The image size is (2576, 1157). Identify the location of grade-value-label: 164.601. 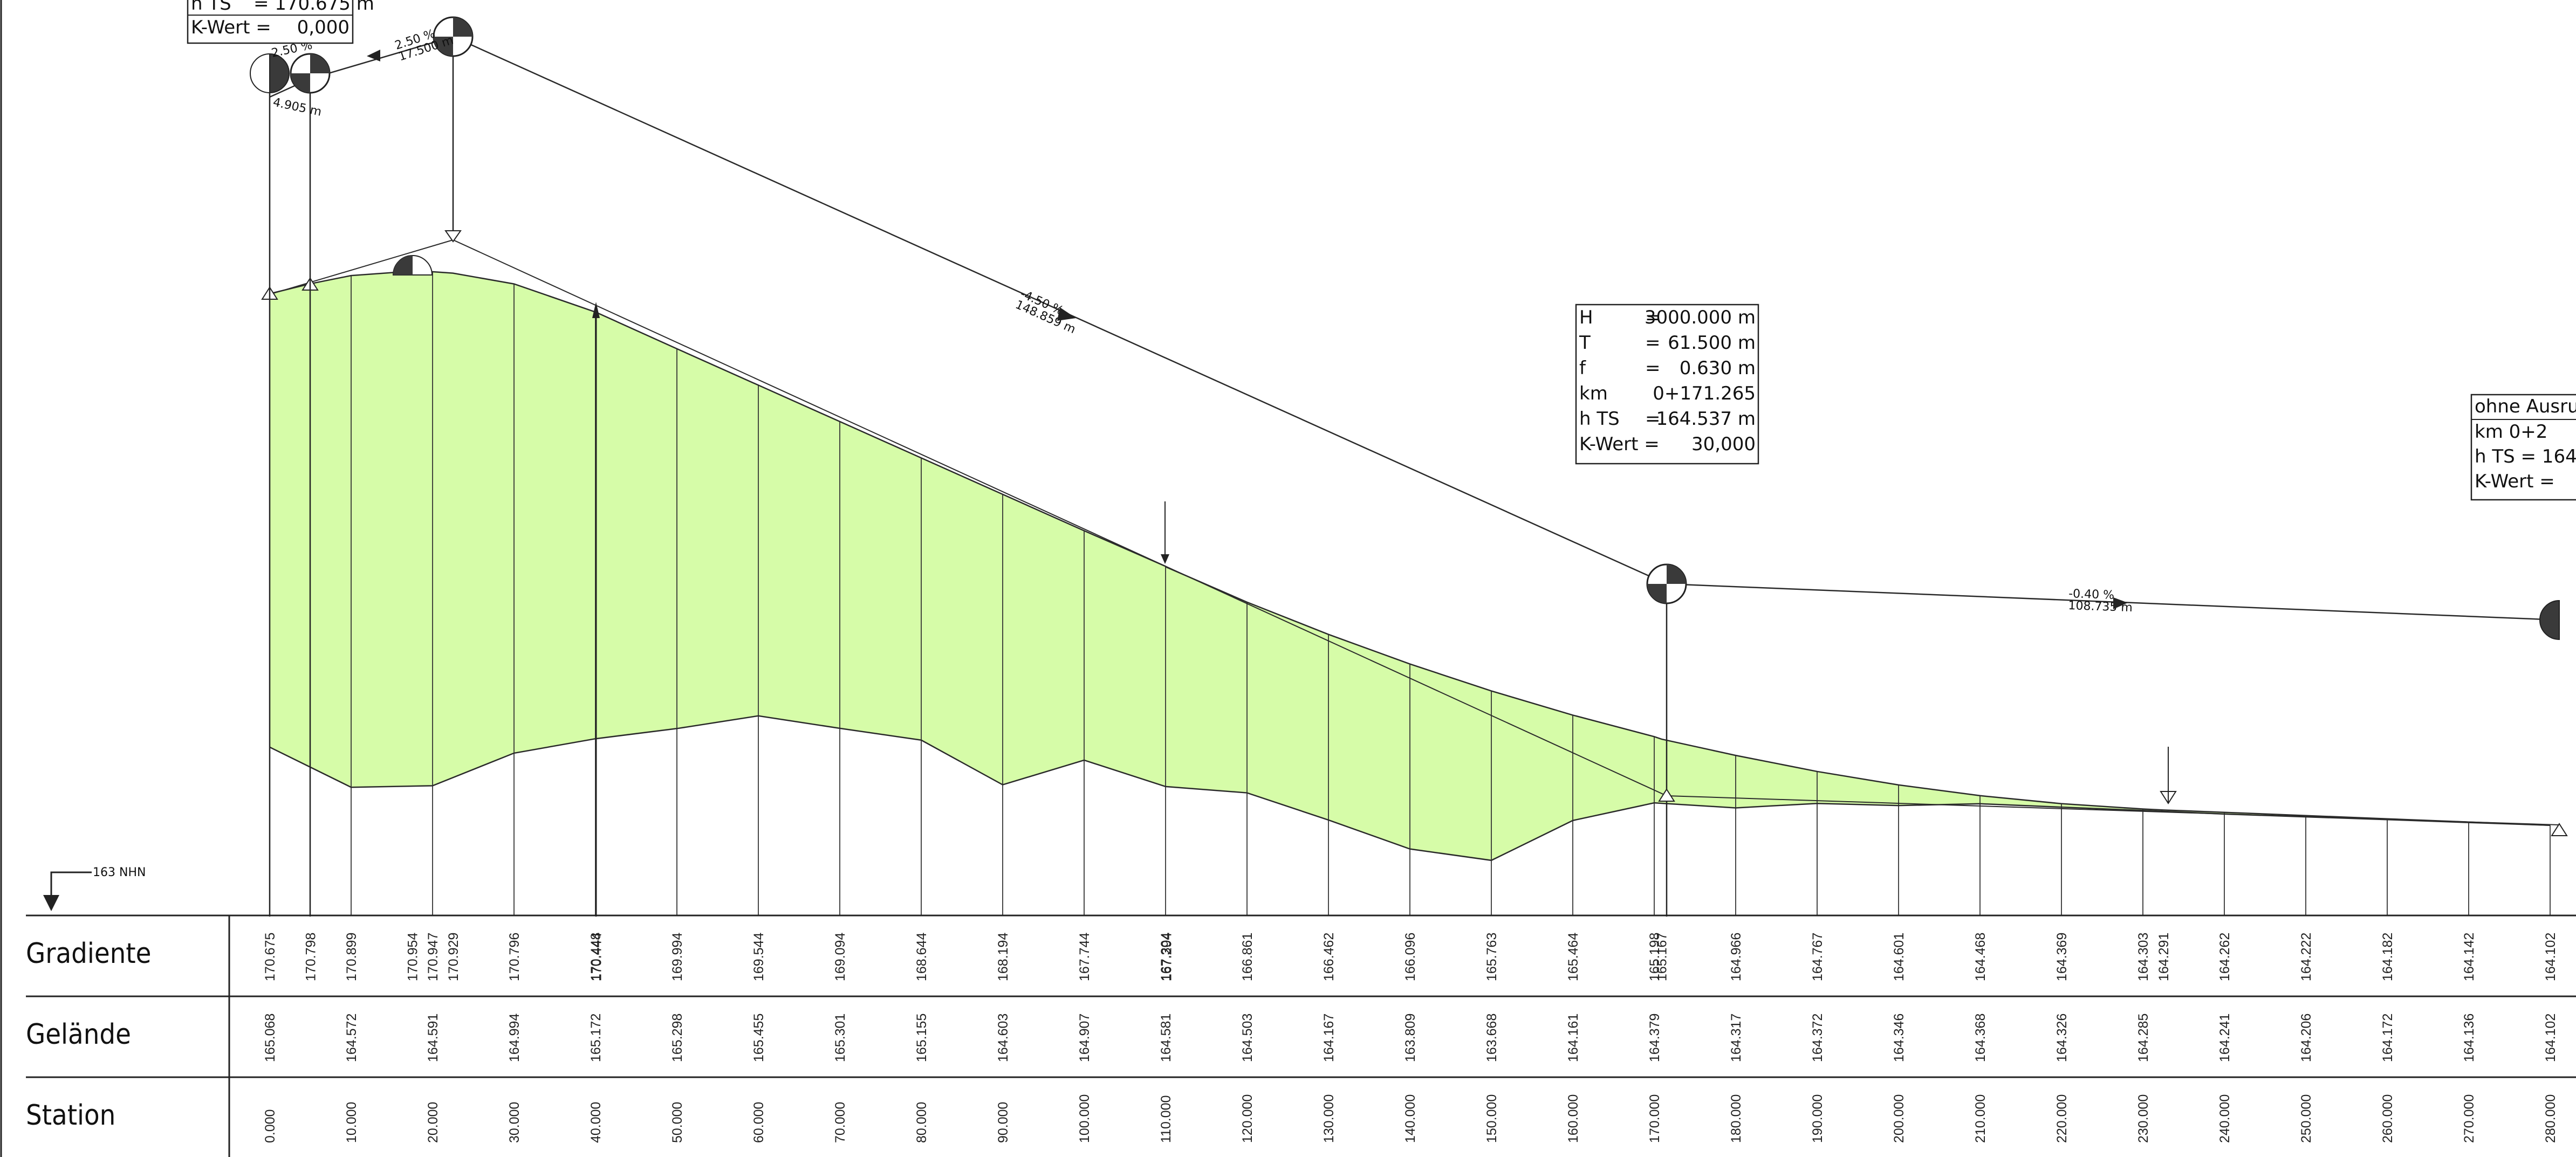
(1899, 957).